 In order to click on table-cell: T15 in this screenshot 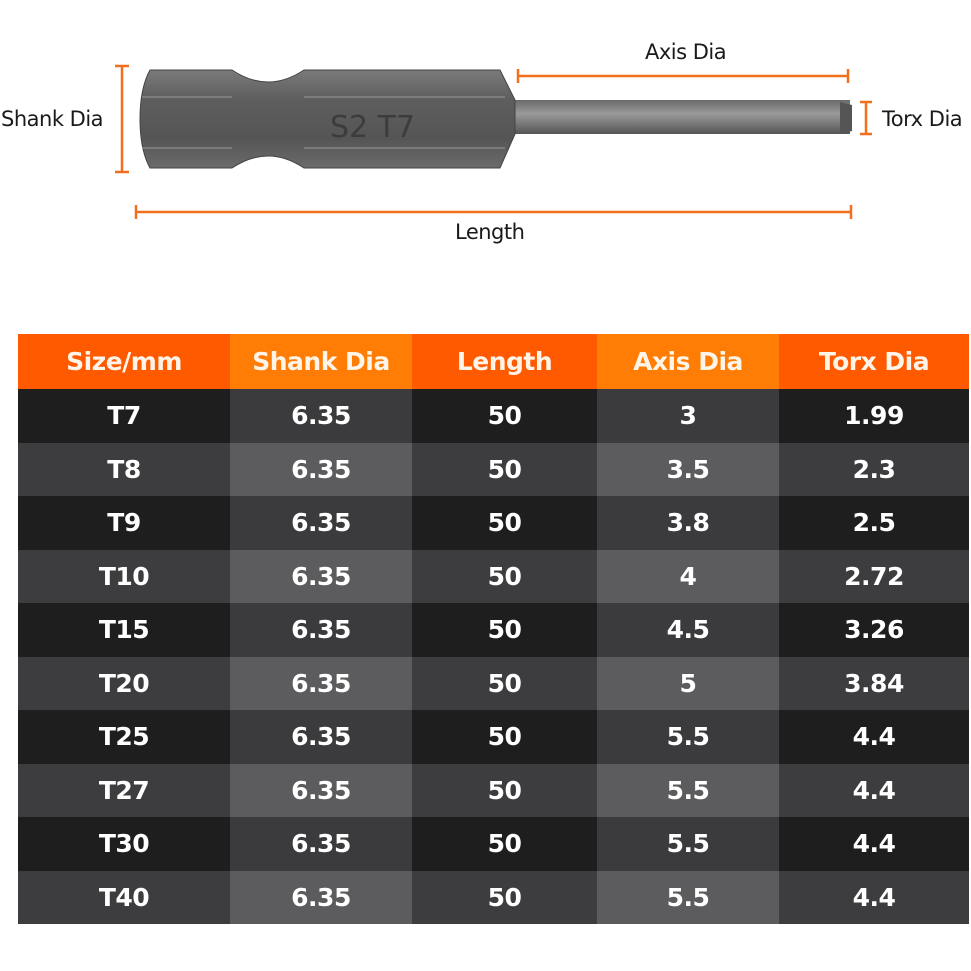, I will do `click(124, 630)`.